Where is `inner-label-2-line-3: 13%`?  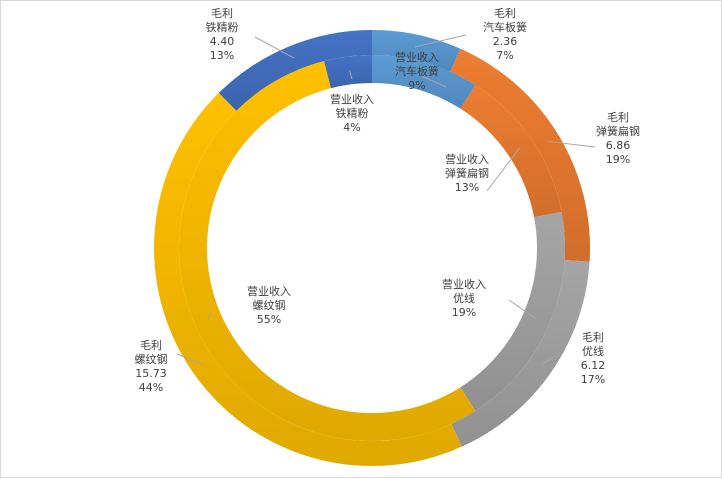
inner-label-2-line-3: 13% is located at coordinates (467, 187).